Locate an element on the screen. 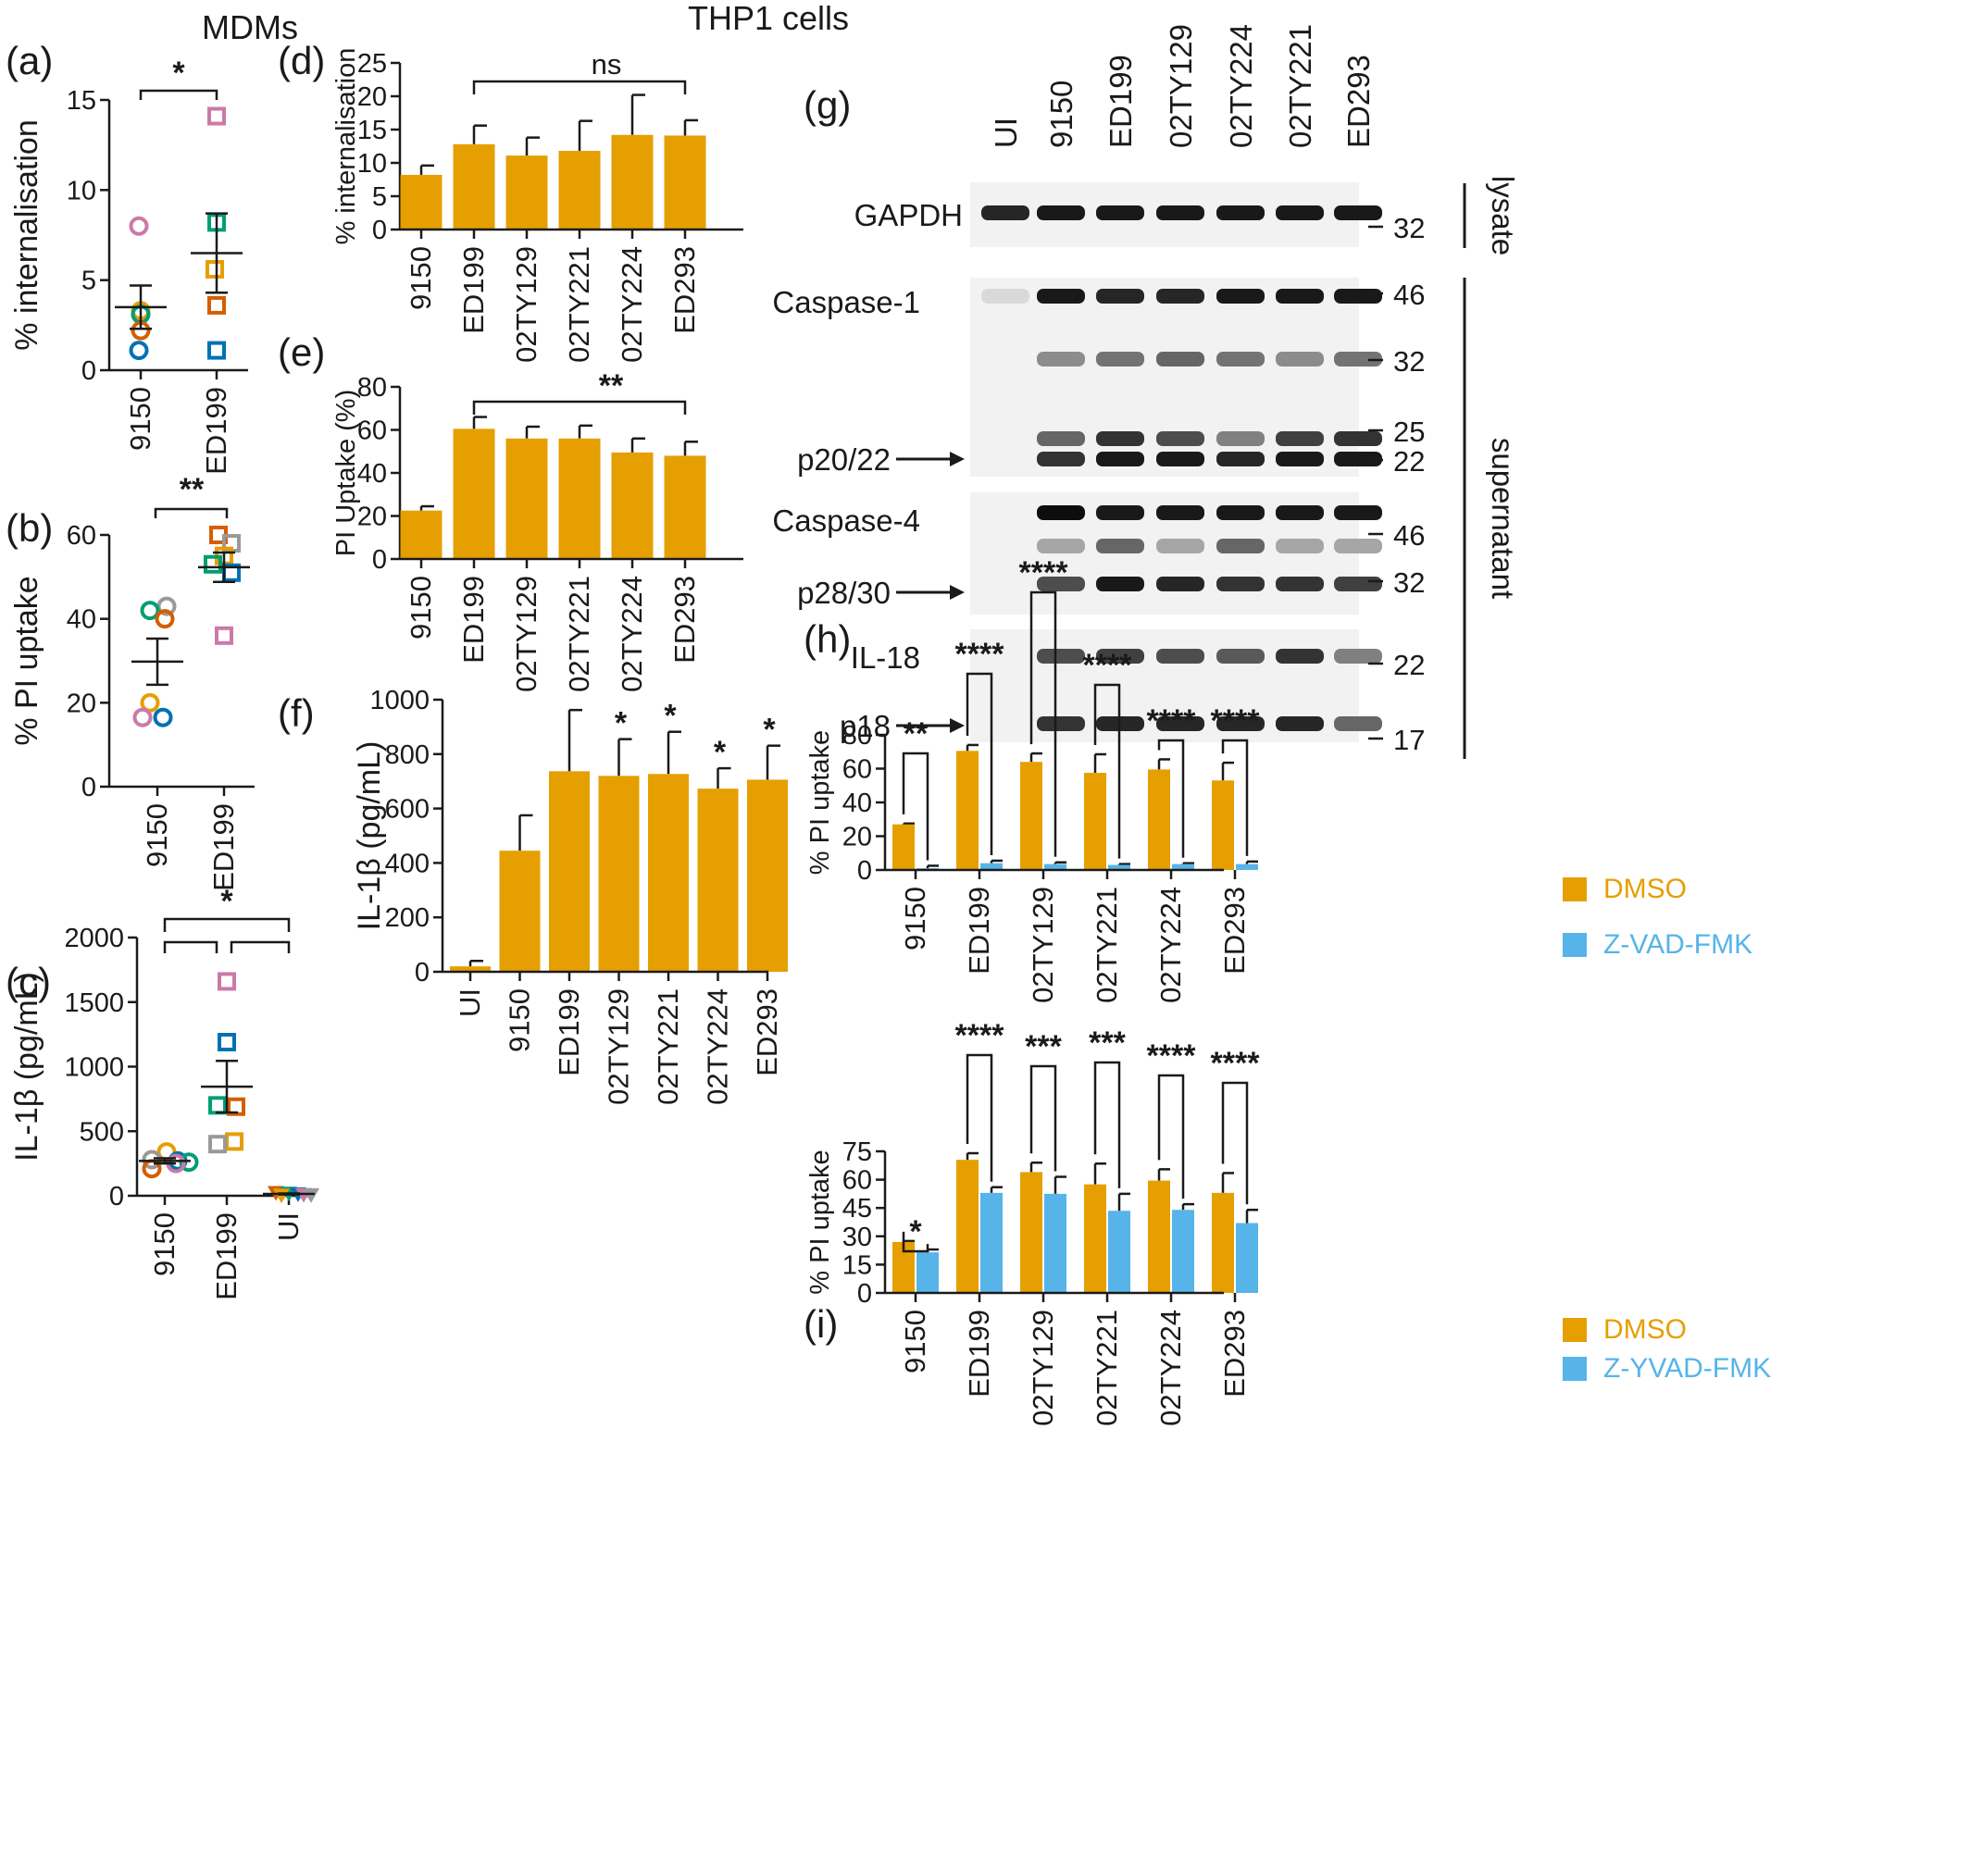 The height and width of the screenshot is (1876, 1970). significance-label: ** is located at coordinates (916, 734).